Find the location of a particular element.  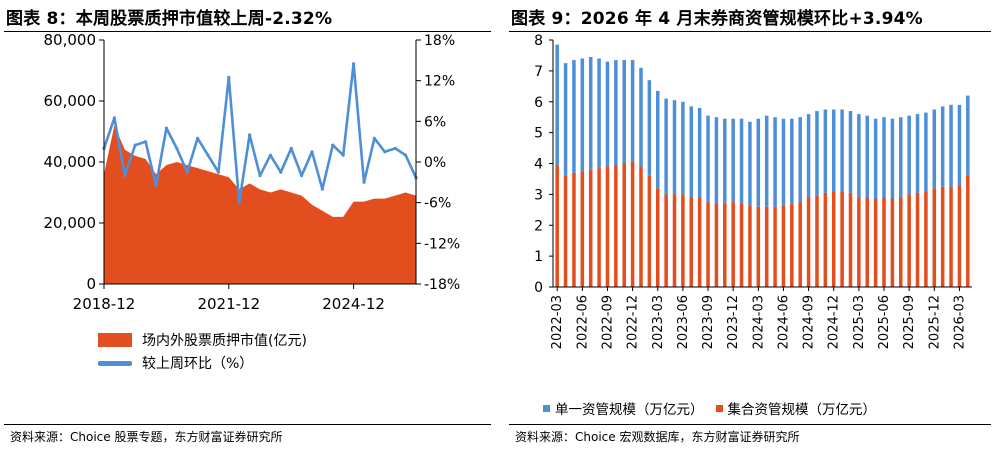

left-y-tick-label: 60,000 is located at coordinates (70, 101).